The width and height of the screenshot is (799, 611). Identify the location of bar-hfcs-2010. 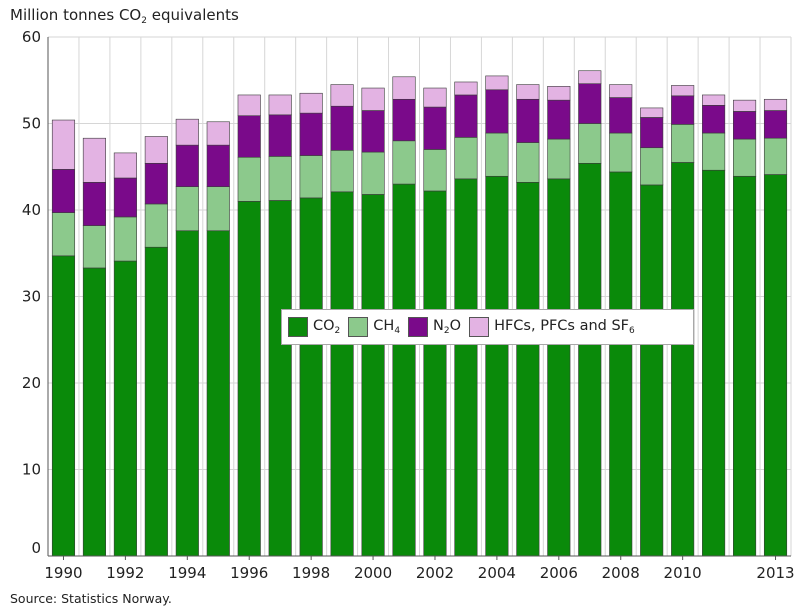
(683, 91).